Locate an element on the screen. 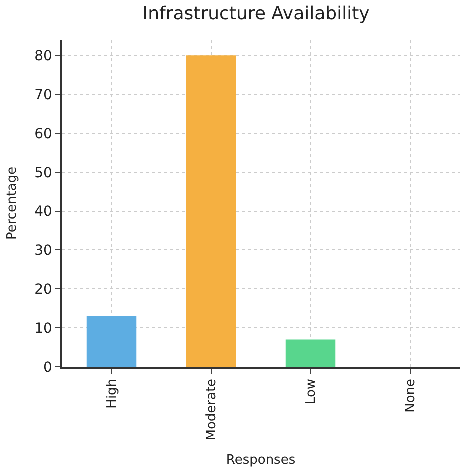 The width and height of the screenshot is (466, 471). y-tick-label: 70 is located at coordinates (43, 95).